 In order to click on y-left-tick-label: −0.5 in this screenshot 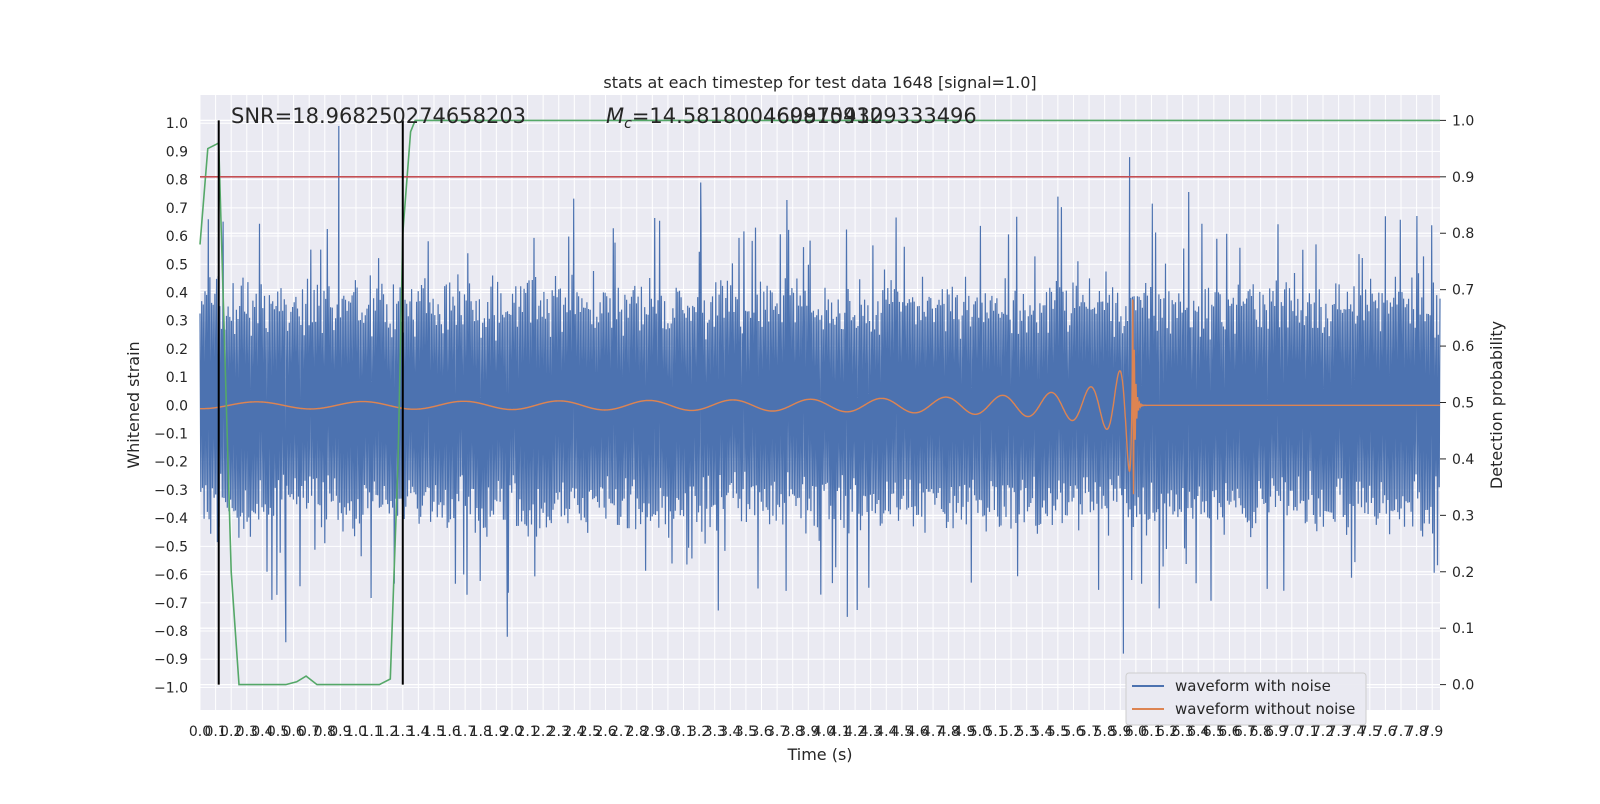, I will do `click(171, 547)`.